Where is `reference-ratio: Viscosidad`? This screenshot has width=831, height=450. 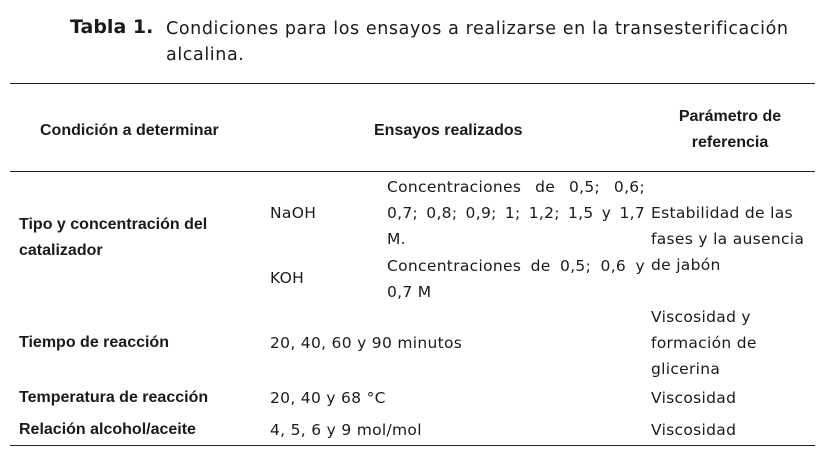 reference-ratio: Viscosidad is located at coordinates (694, 430).